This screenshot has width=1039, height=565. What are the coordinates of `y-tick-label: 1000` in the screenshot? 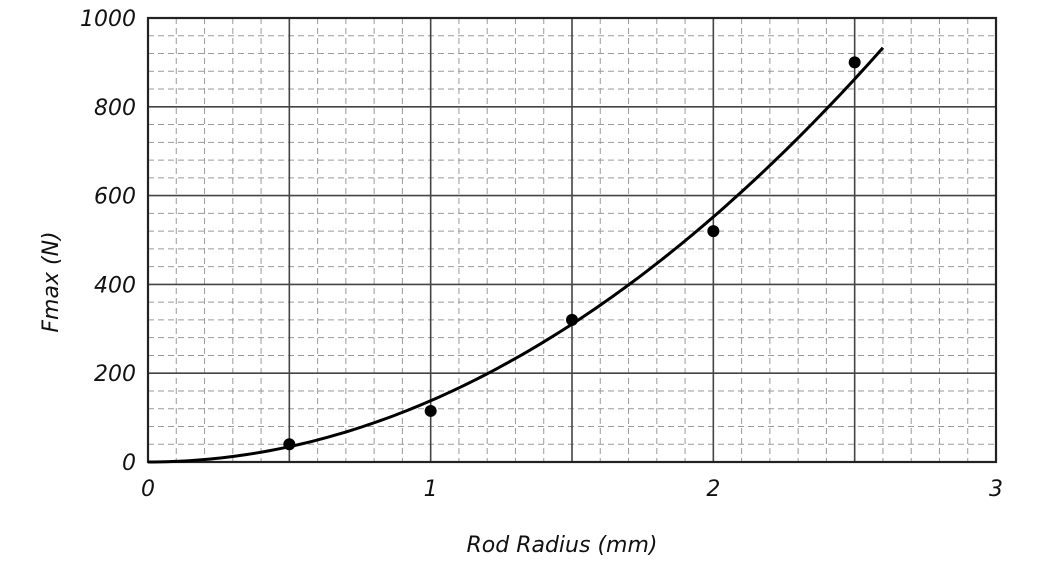 It's located at (108, 19).